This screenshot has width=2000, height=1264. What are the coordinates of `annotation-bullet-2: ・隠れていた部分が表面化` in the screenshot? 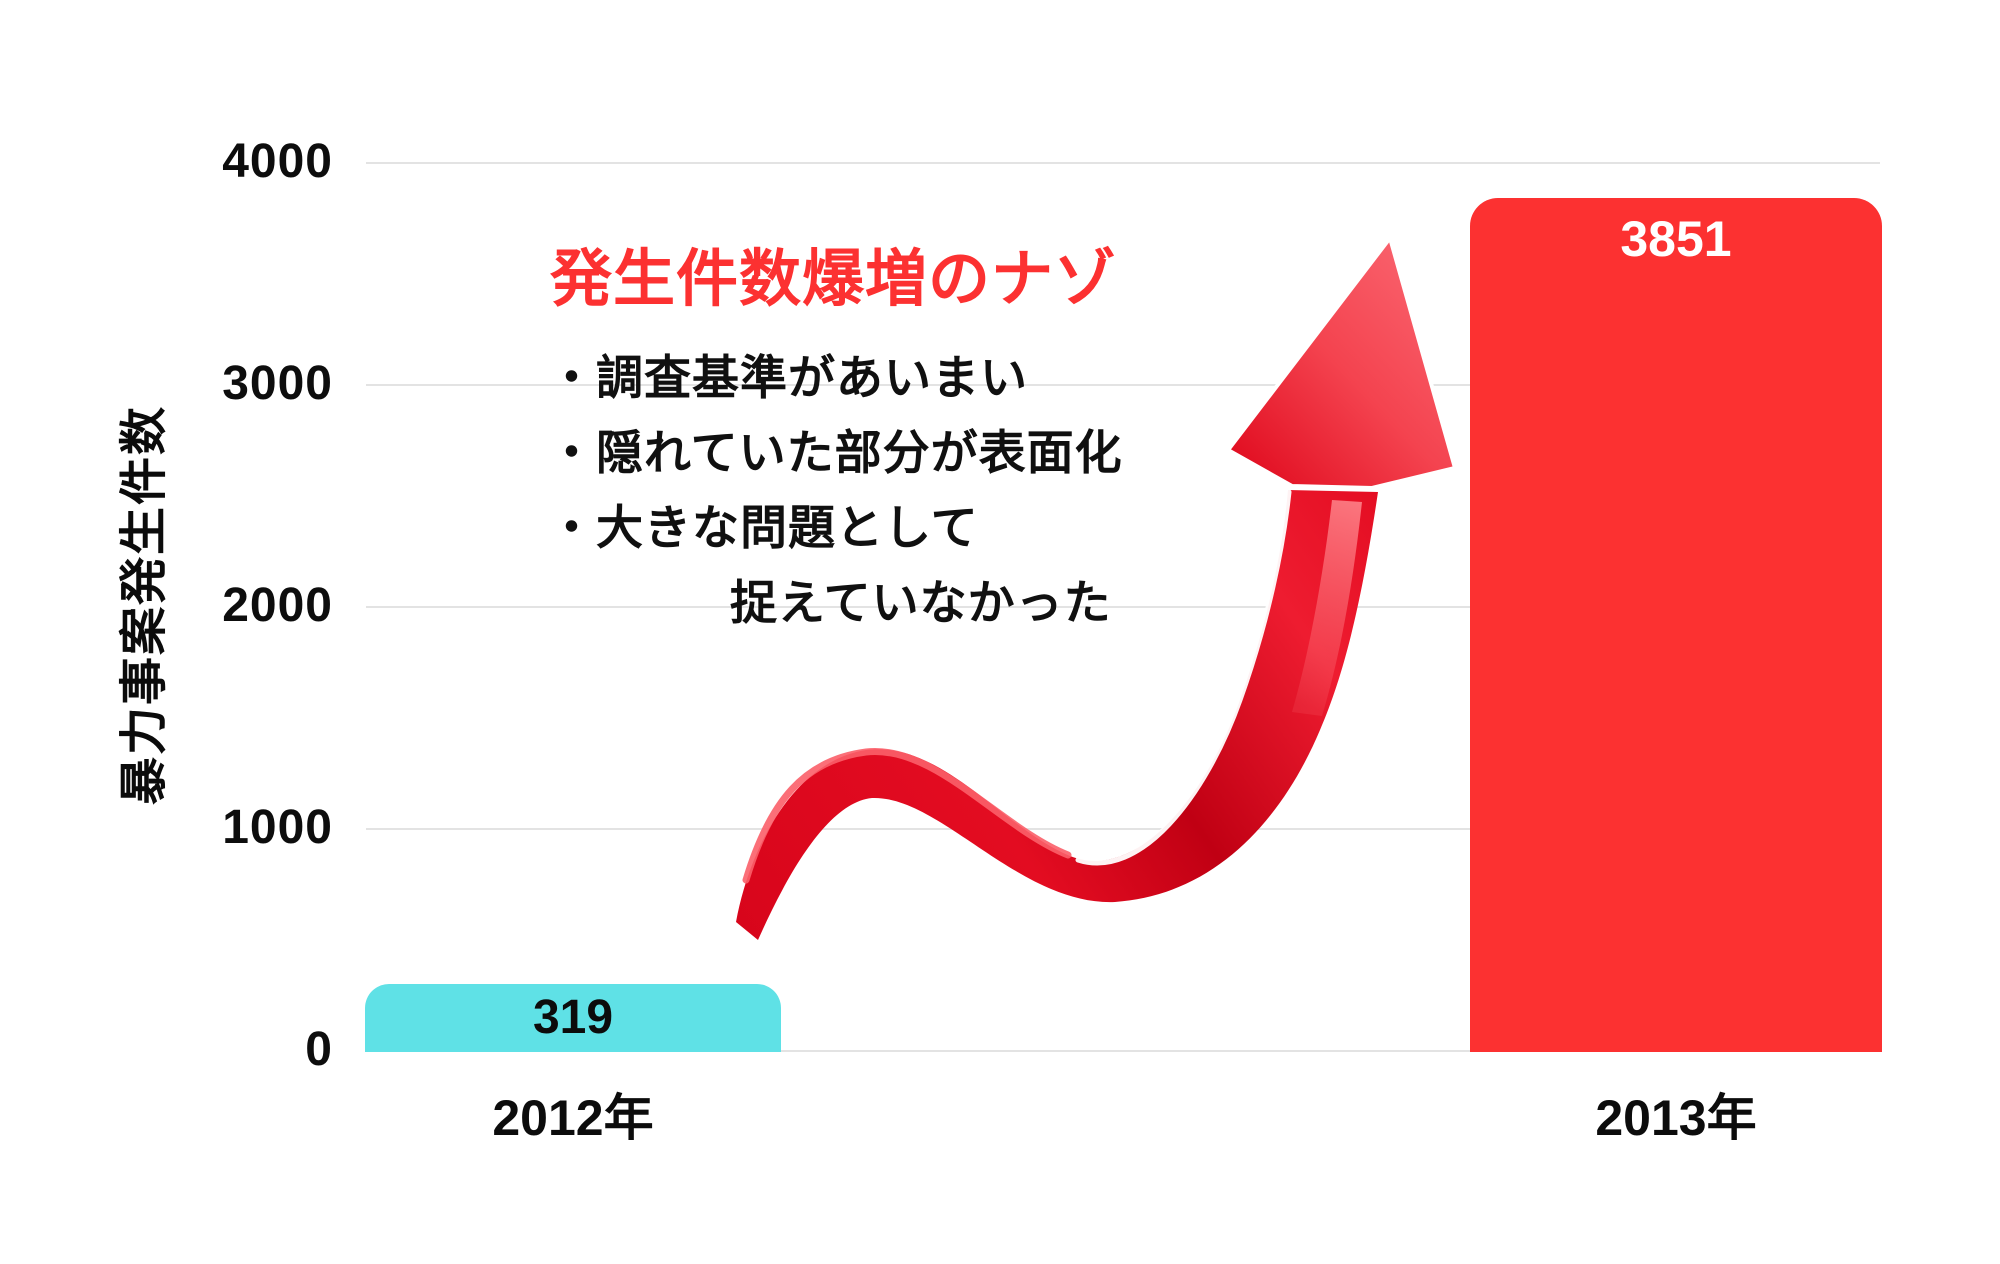 It's located at (835, 452).